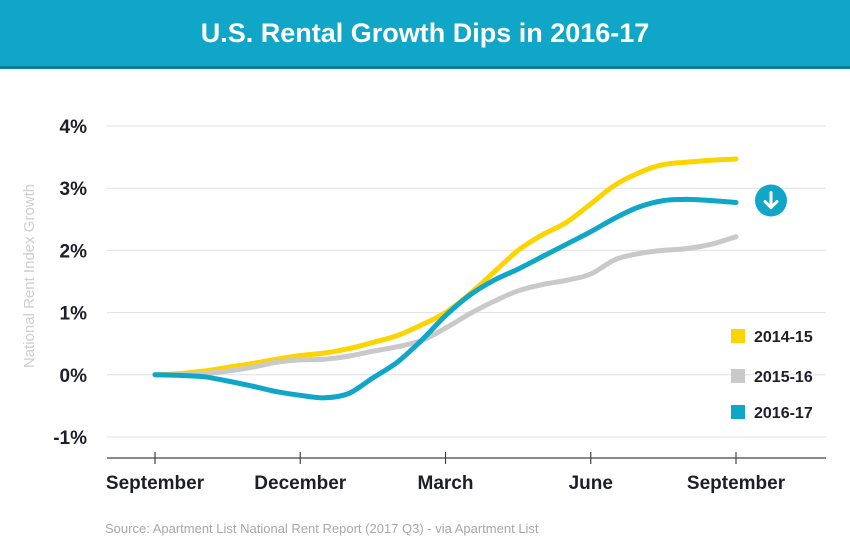 Image resolution: width=850 pixels, height=553 pixels. I want to click on annotation, so click(771, 200).